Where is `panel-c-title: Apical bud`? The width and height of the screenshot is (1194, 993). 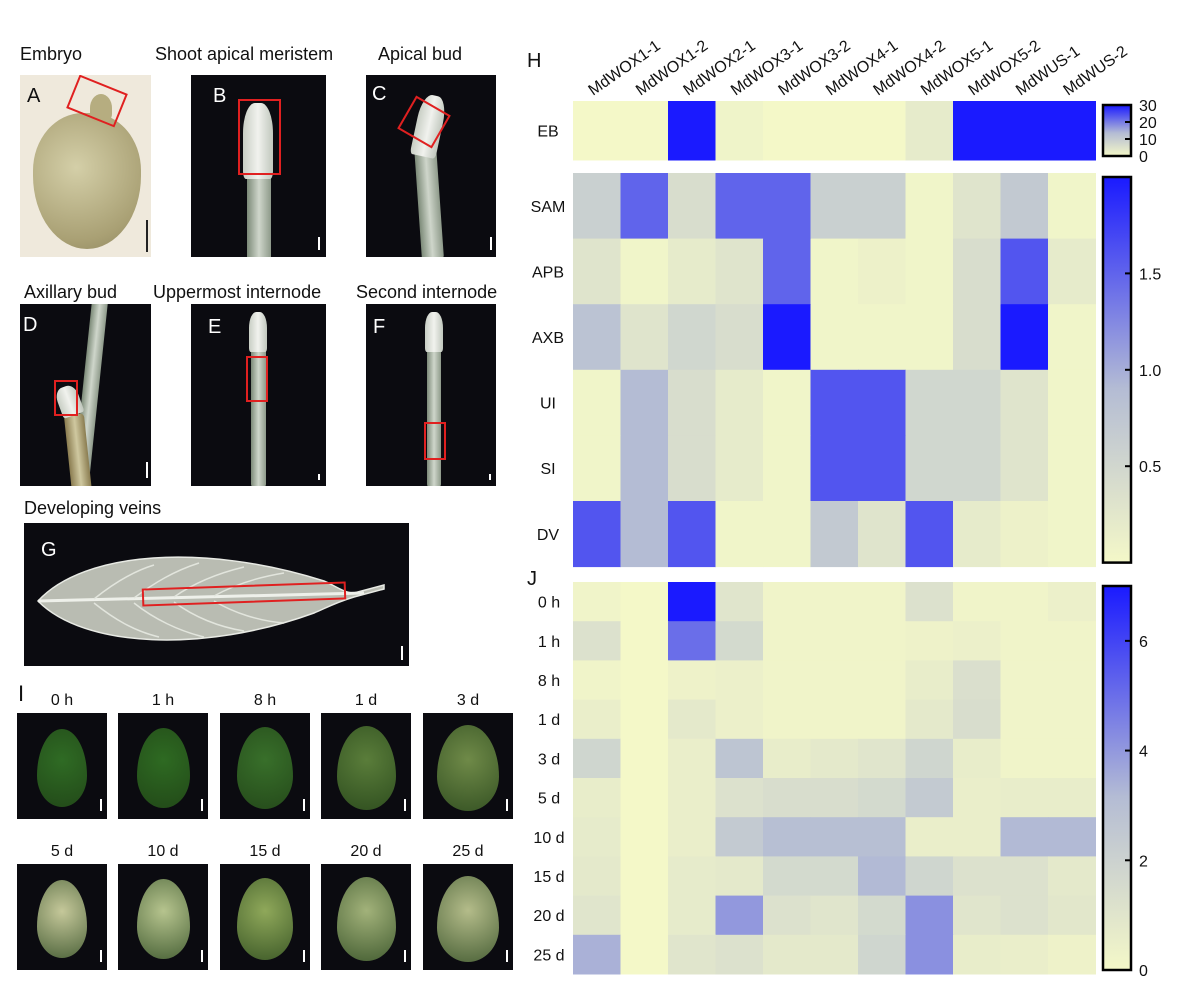 panel-c-title: Apical bud is located at coordinates (420, 54).